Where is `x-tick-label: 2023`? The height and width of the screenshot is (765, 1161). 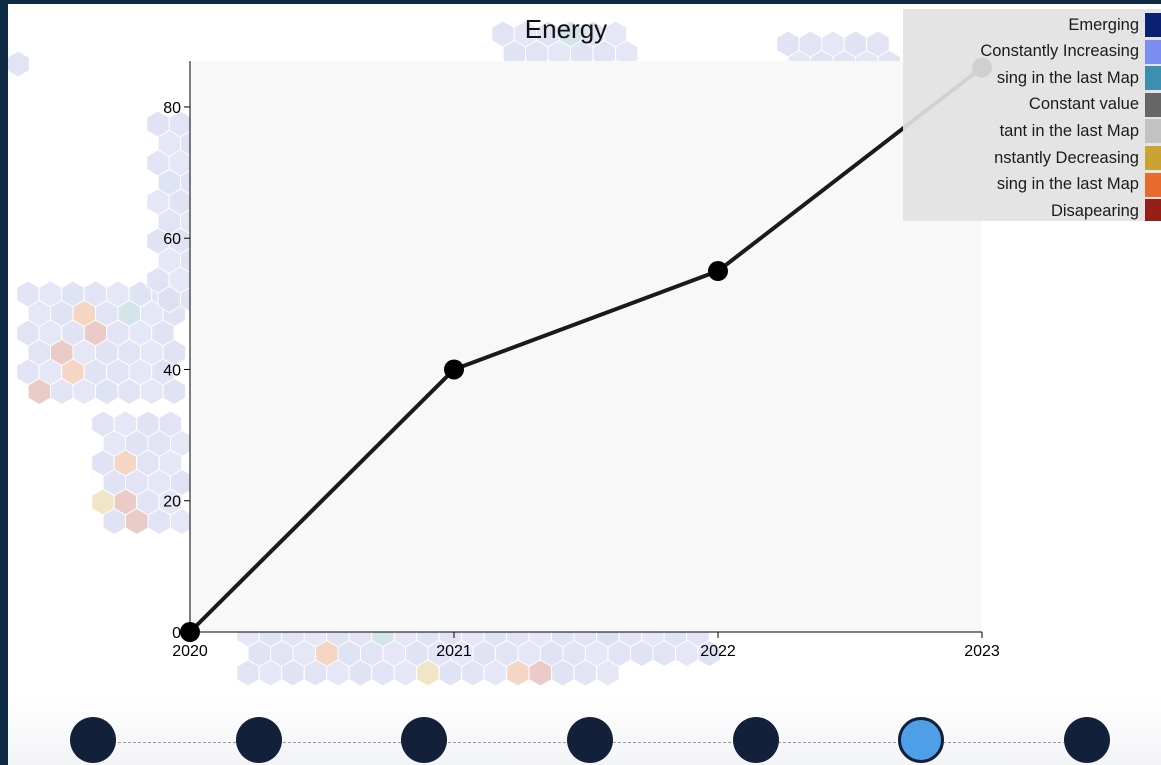
x-tick-label: 2023 is located at coordinates (982, 651).